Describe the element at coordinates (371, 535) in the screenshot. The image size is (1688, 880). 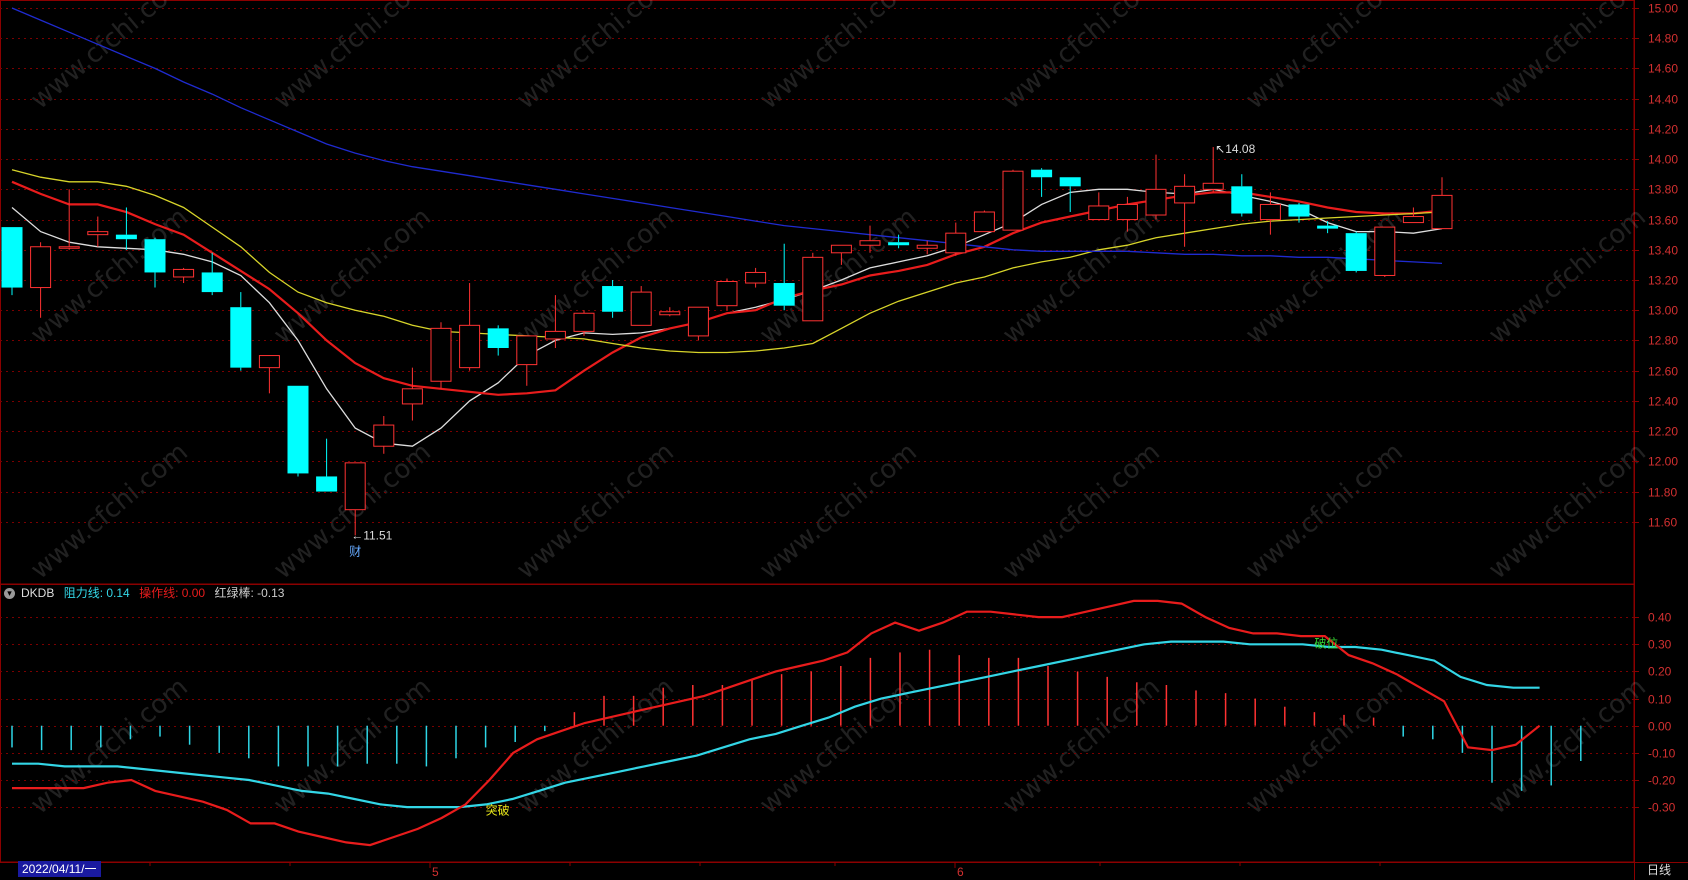
I see `low-price-label: ←11.51` at that location.